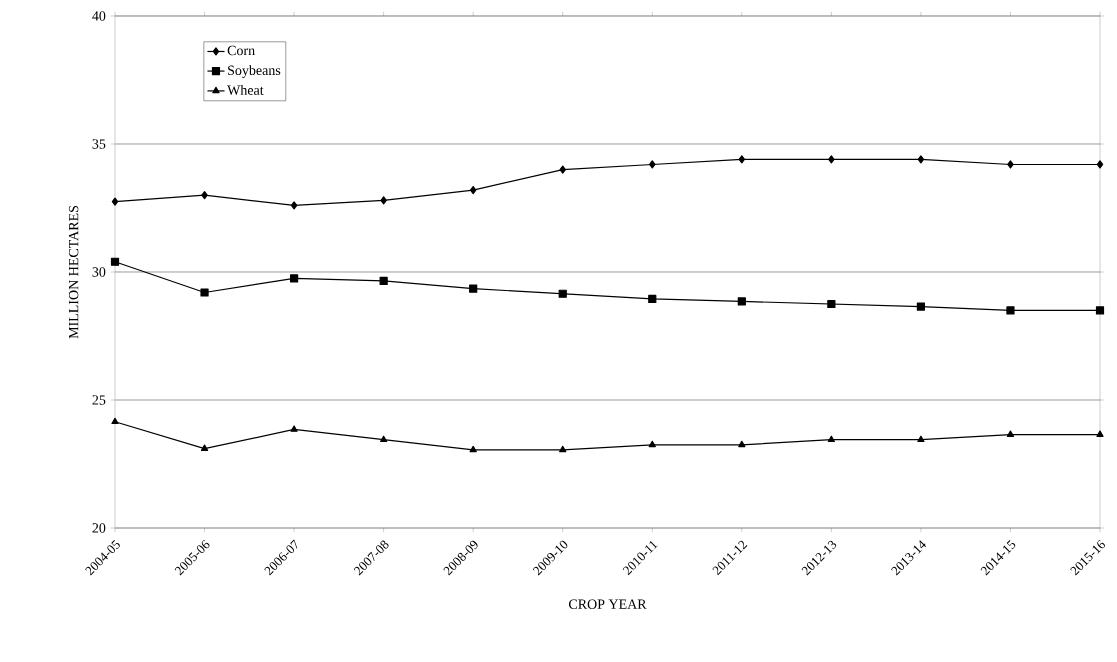 This screenshot has width=1117, height=662. Describe the element at coordinates (607, 604) in the screenshot. I see `x-axis-title: CROP YEAR` at that location.